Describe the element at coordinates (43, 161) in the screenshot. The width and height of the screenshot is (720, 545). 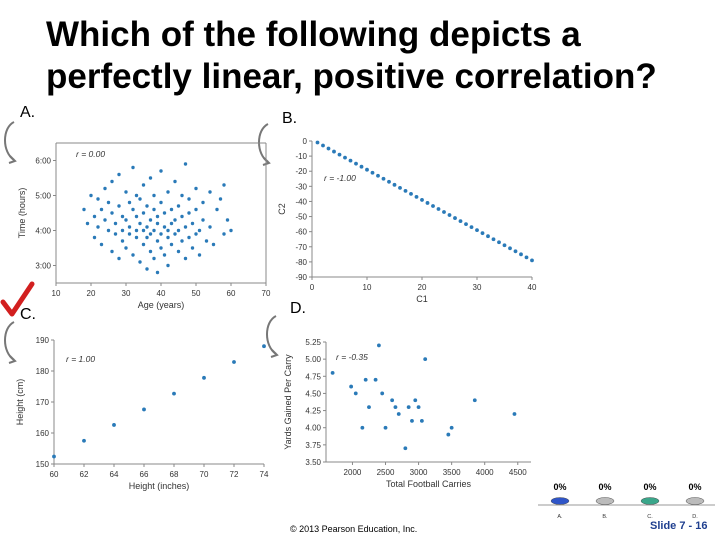
I see `y-tick-label: 6:00` at that location.